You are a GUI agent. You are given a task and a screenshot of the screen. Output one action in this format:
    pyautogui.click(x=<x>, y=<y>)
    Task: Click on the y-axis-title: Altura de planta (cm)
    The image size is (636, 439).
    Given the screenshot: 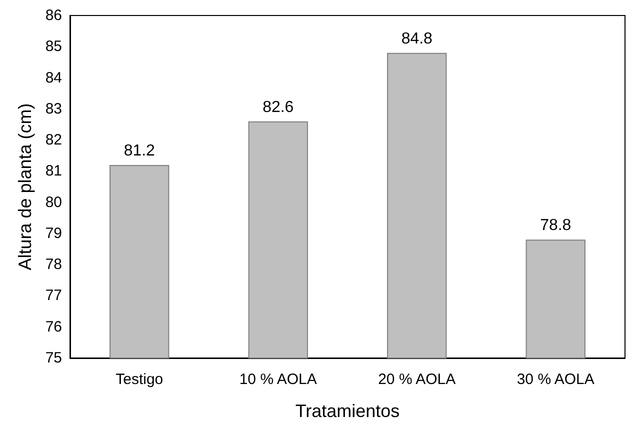 What is the action you would take?
    pyautogui.click(x=25, y=186)
    